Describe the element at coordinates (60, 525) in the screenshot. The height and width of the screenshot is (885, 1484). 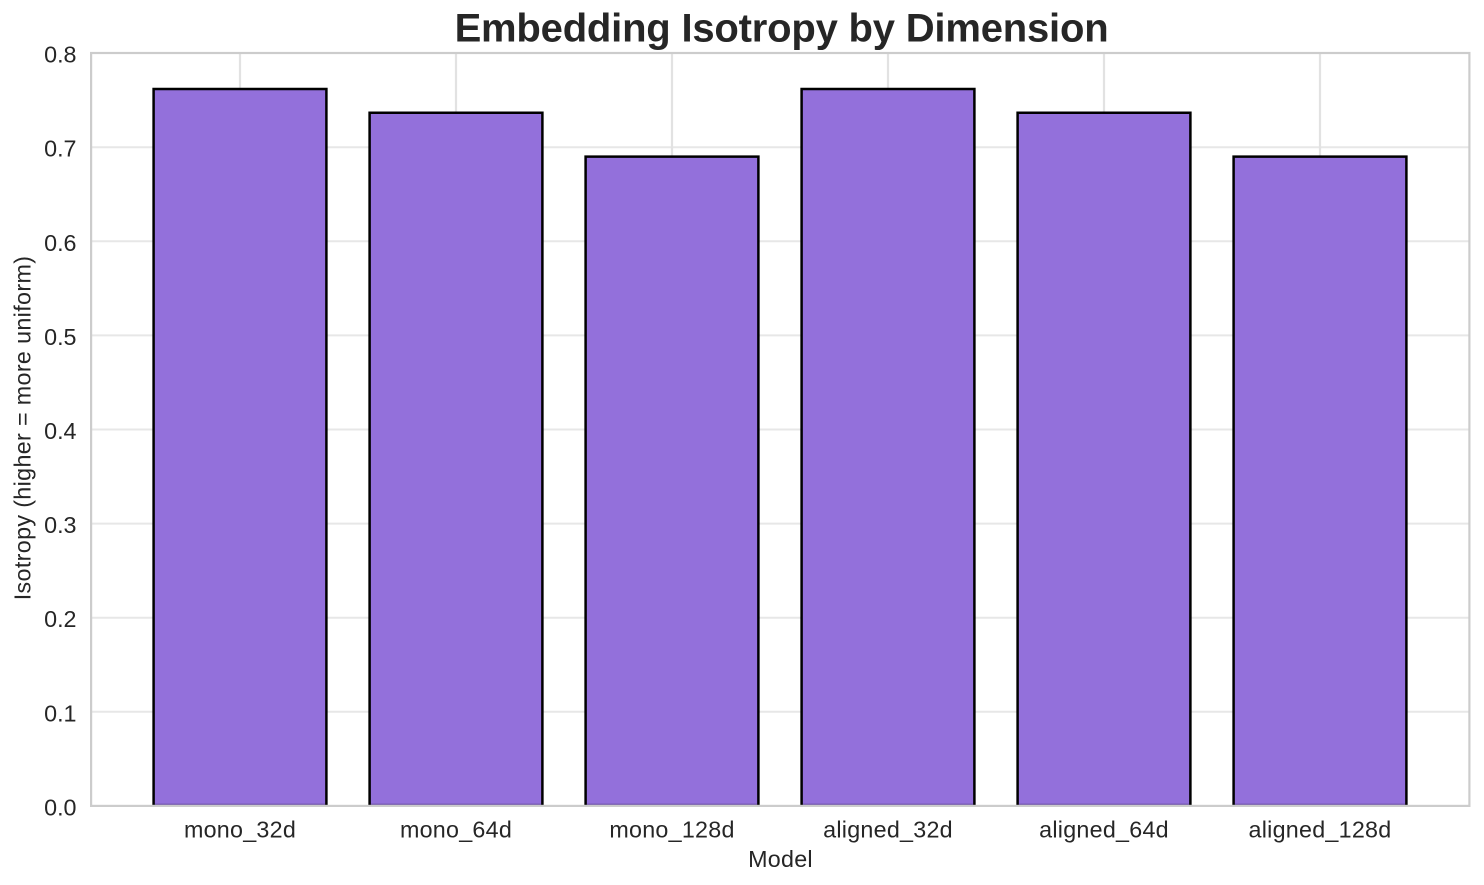
I see `svg-text: 0.3` at that location.